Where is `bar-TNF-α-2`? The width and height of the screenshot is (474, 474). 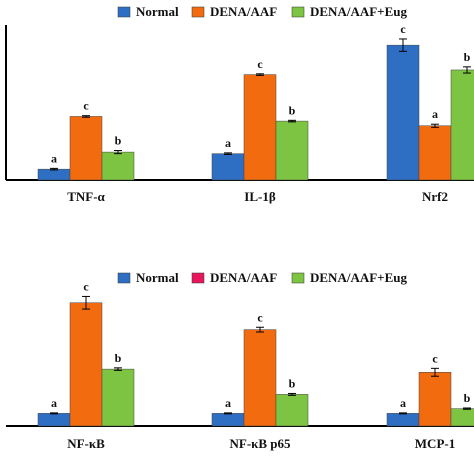
bar-TNF-α-2 is located at coordinates (86, 148).